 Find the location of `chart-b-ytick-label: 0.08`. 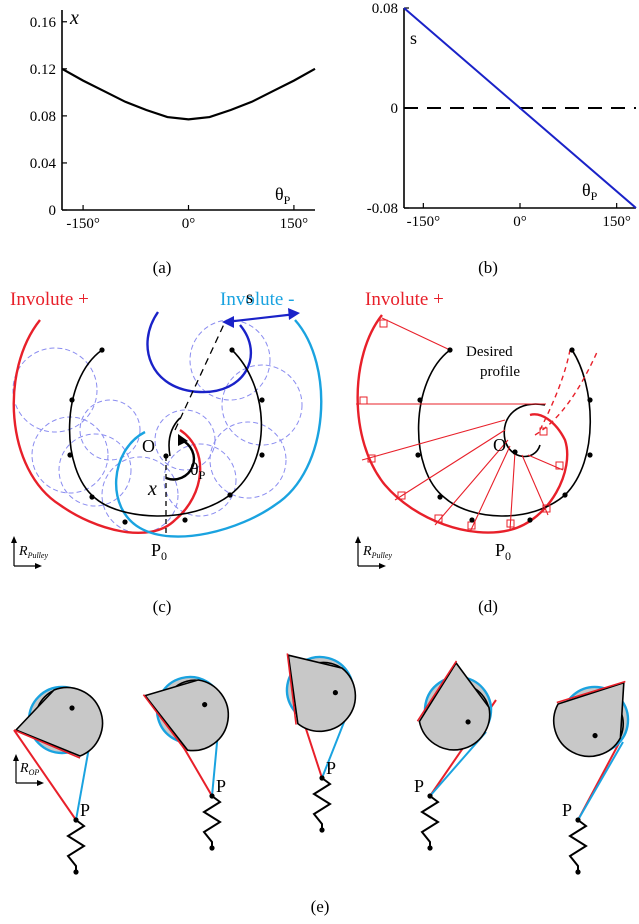

chart-b-ytick-label: 0.08 is located at coordinates (385, 9).